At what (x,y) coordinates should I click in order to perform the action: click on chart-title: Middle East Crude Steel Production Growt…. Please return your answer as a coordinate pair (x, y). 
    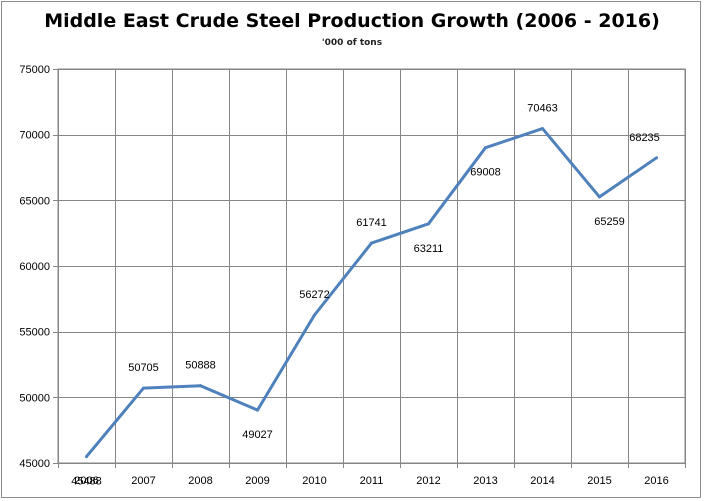
    Looking at the image, I should click on (352, 21).